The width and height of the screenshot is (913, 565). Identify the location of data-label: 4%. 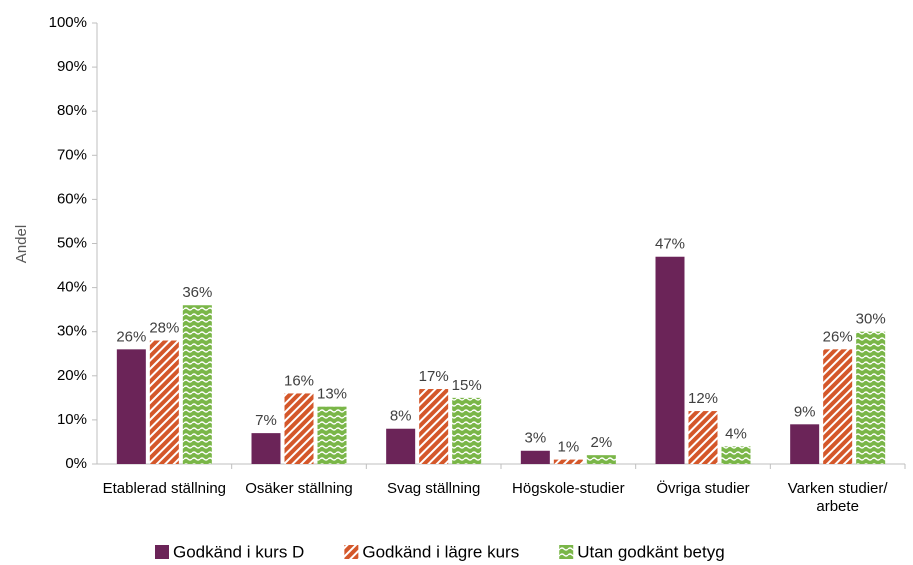
(736, 433).